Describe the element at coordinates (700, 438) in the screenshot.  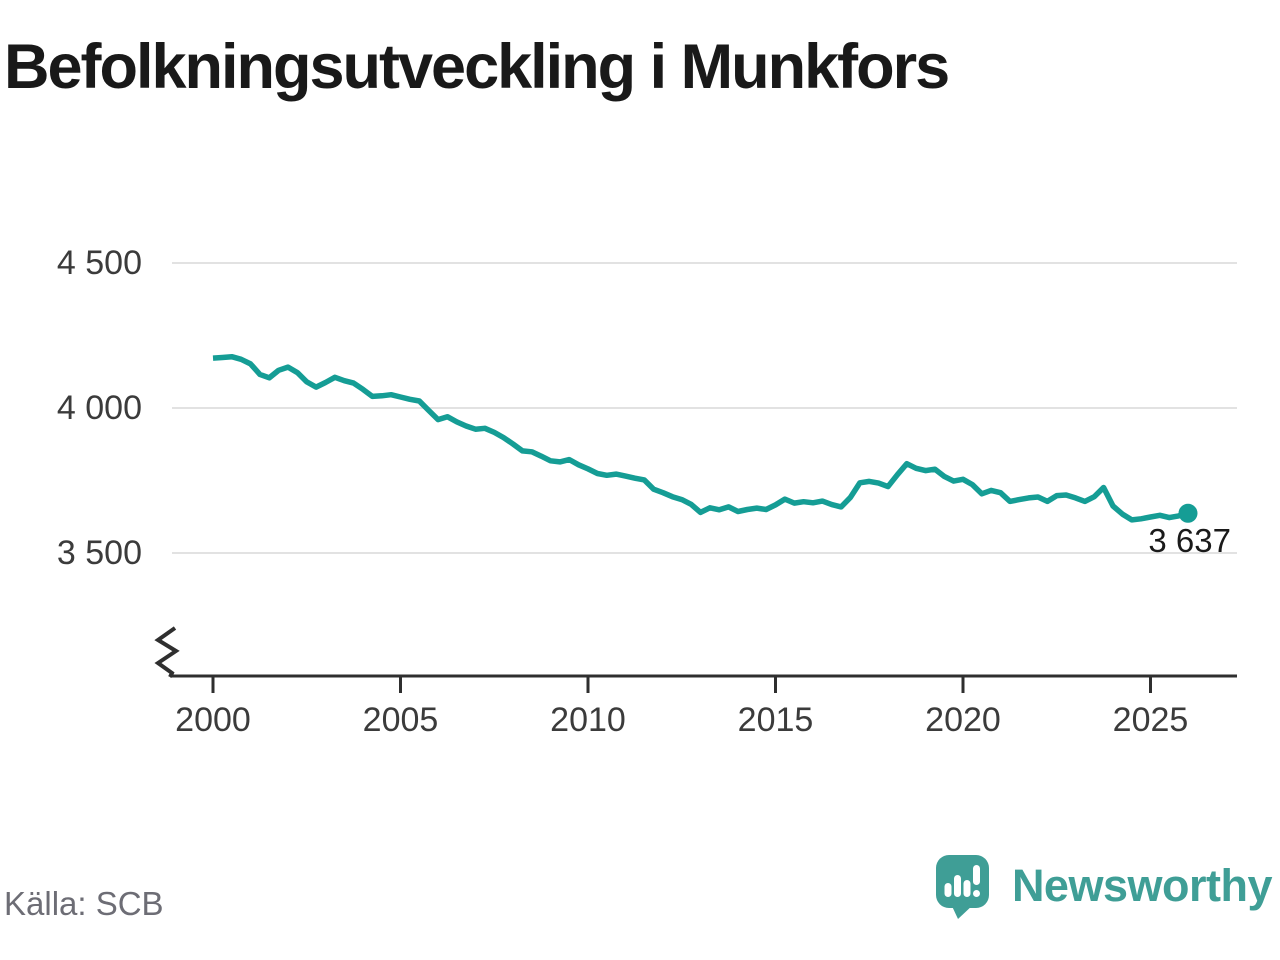
I see `population-line` at that location.